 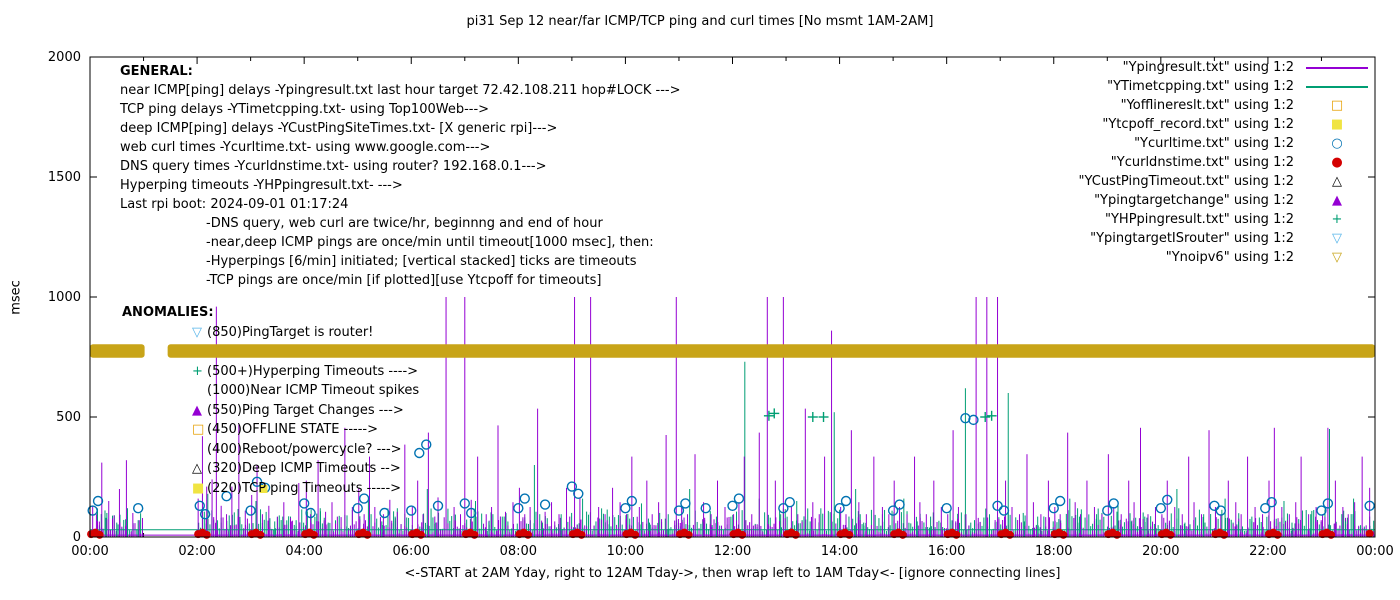 I want to click on anomaly-row: (1000)Near ICMP Timeout spikes, so click(x=270, y=391).